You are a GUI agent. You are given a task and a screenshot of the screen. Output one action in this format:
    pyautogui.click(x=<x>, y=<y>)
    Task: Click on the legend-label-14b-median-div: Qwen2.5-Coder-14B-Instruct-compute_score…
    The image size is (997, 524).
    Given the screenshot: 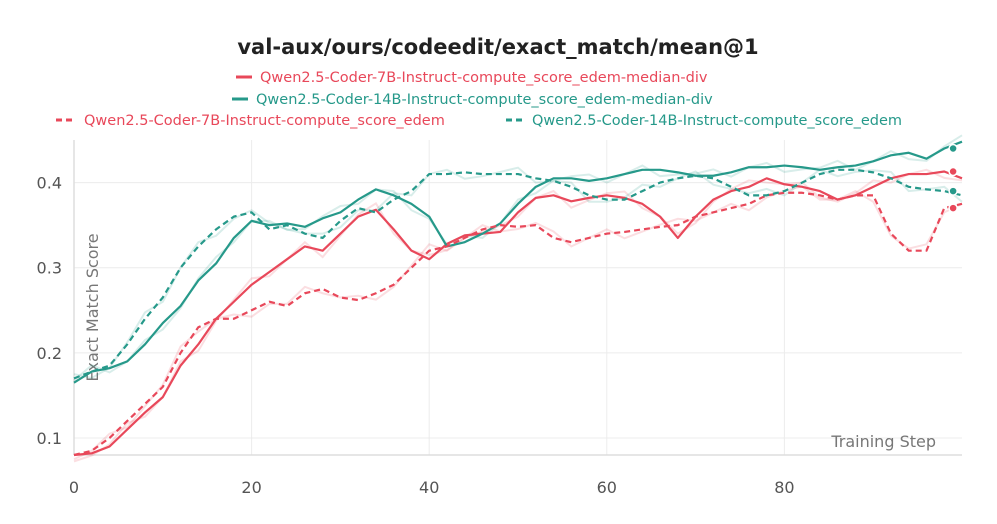 What is the action you would take?
    pyautogui.click(x=484, y=100)
    